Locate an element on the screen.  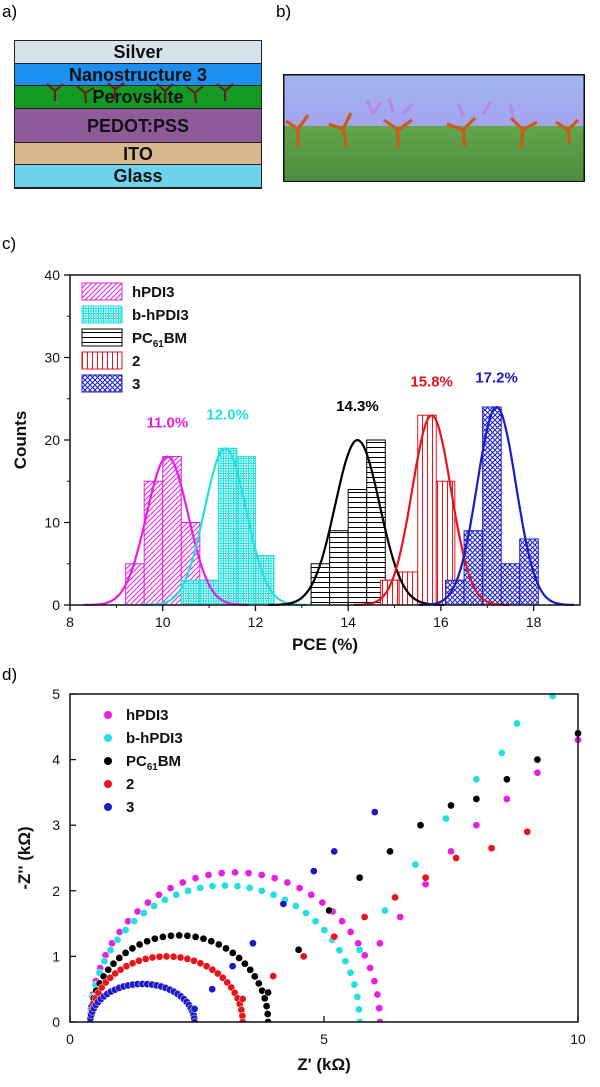
panel-label-c: c) is located at coordinates (9, 243).